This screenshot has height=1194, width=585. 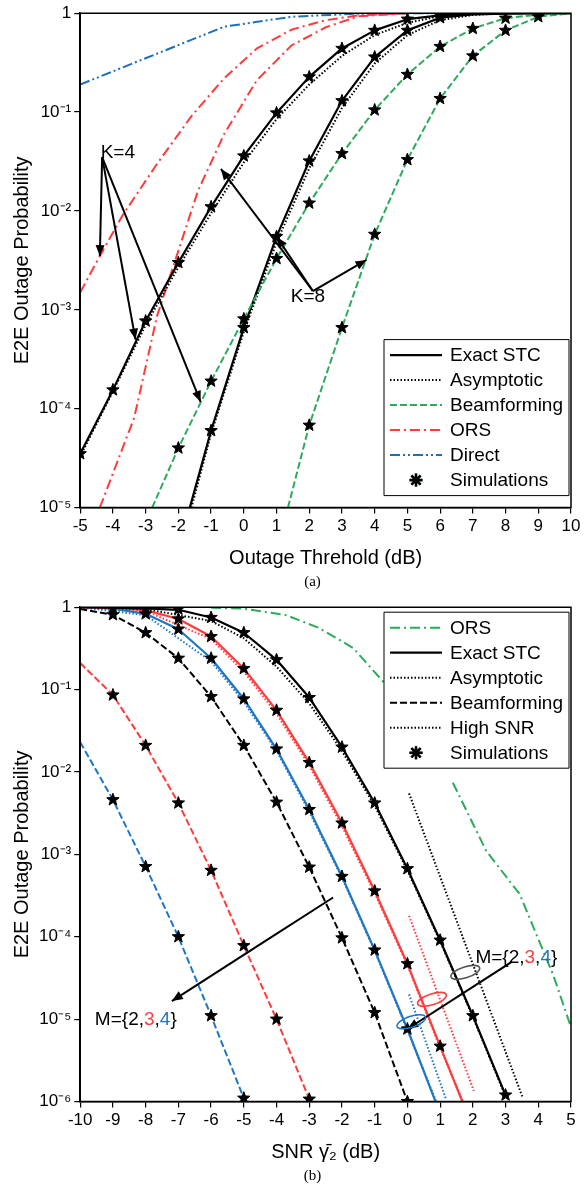 I want to click on legend-label: High SNR, so click(x=492, y=727).